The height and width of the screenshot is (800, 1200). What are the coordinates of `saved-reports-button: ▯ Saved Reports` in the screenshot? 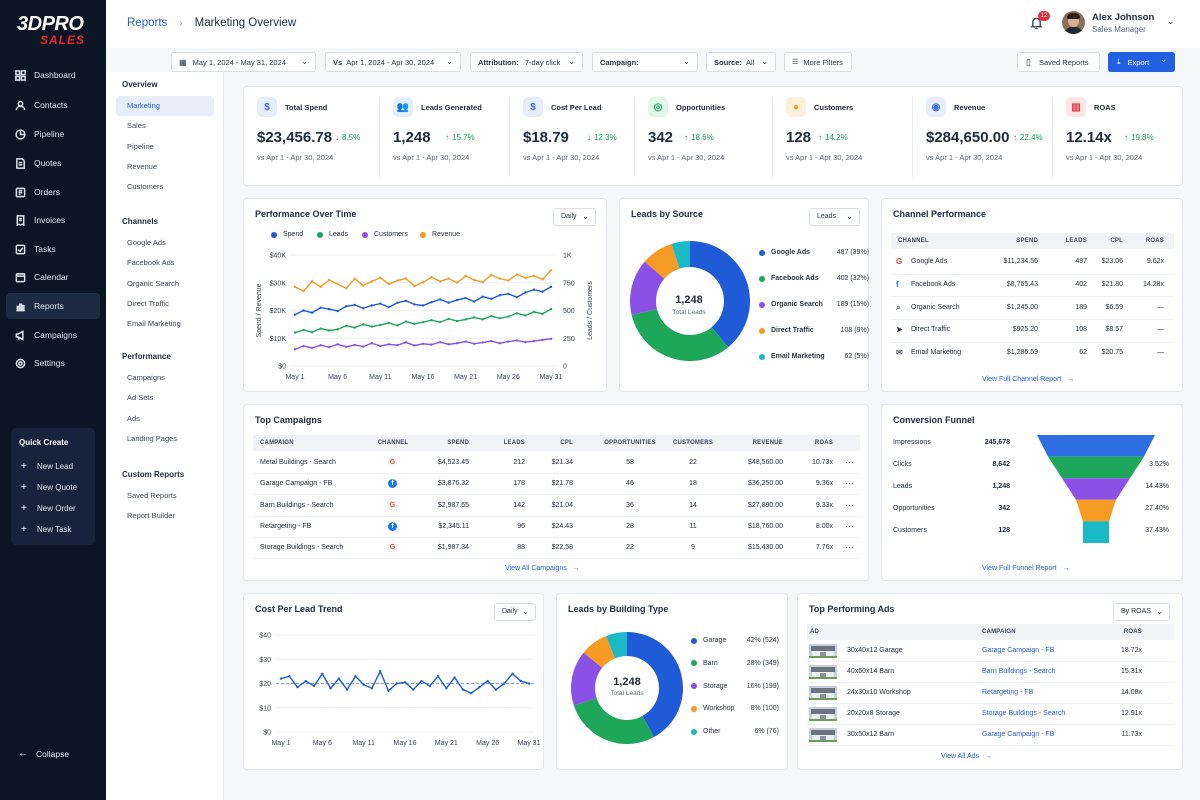 It's located at (1058, 62).